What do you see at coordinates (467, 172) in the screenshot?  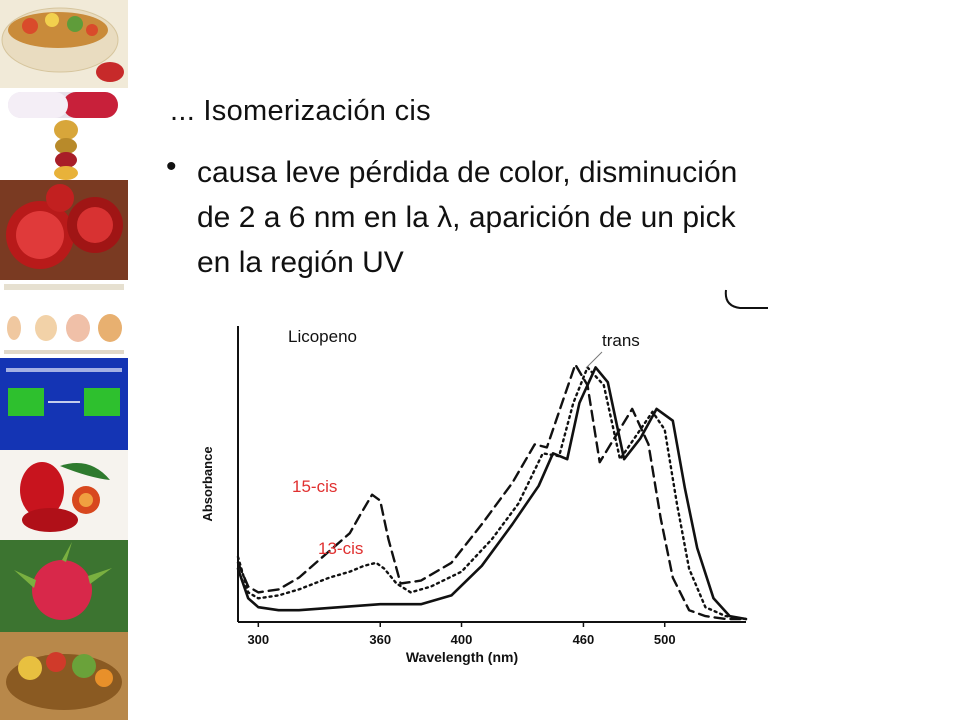 I see `bullet-line-1: causa leve pérdida de color, disminución` at bounding box center [467, 172].